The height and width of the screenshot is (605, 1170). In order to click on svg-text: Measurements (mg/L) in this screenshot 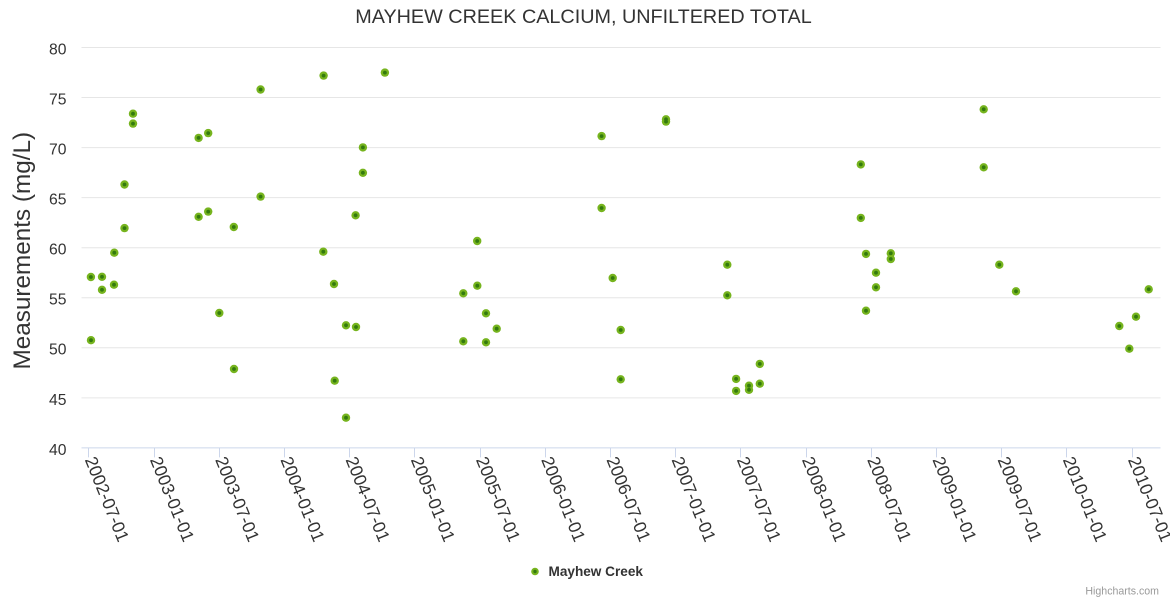, I will do `click(22, 251)`.